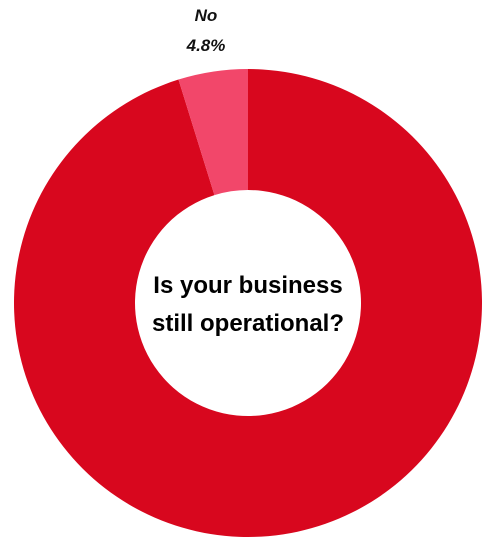 This screenshot has width=485, height=537. I want to click on slice-no, so click(213, 132).